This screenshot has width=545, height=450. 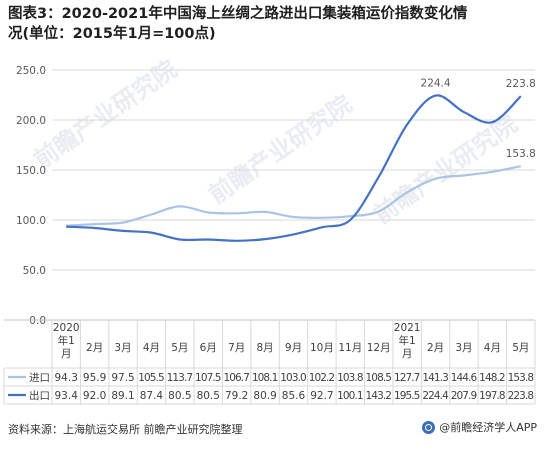 What do you see at coordinates (492, 378) in the screenshot?
I see `table-value: 148.2` at bounding box center [492, 378].